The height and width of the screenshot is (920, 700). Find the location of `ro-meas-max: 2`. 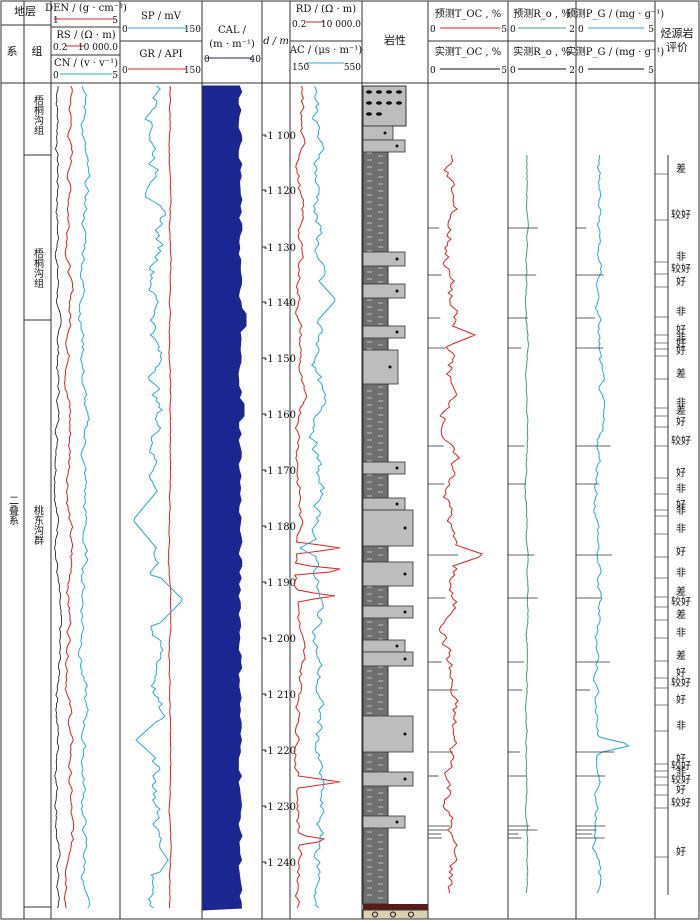

ro-meas-max: 2 is located at coordinates (572, 71).